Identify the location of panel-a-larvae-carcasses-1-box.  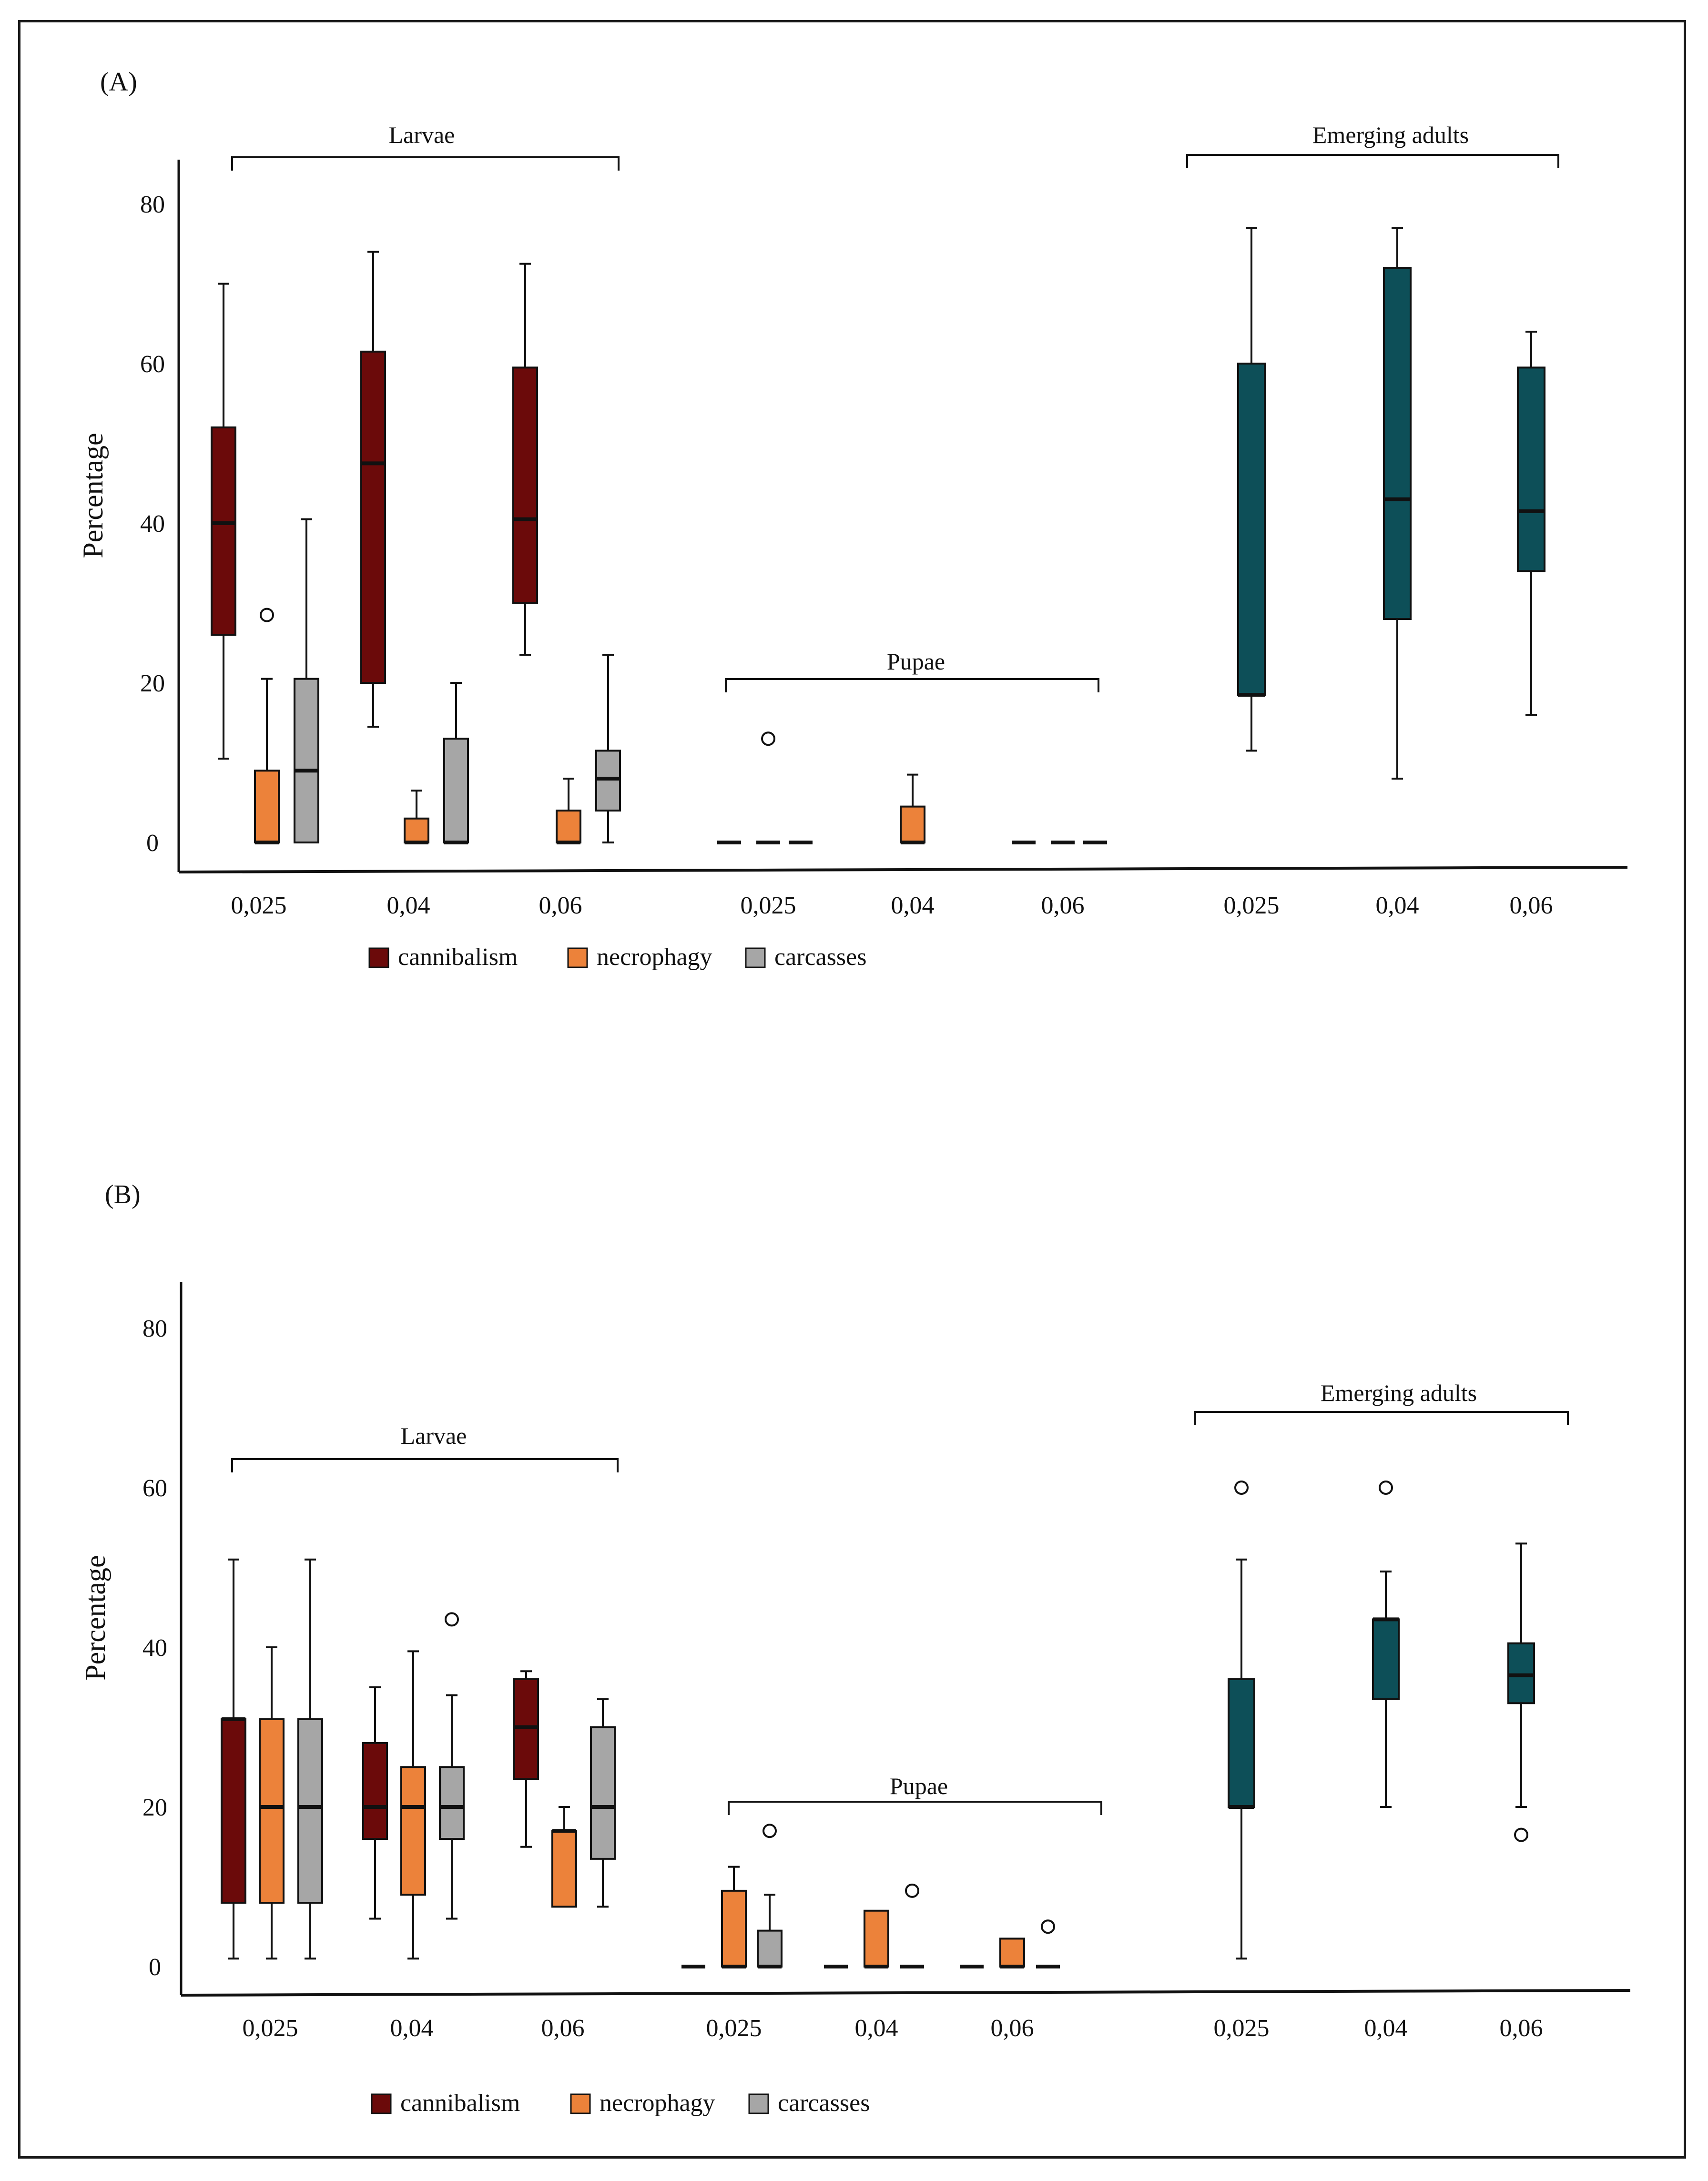
(456, 790).